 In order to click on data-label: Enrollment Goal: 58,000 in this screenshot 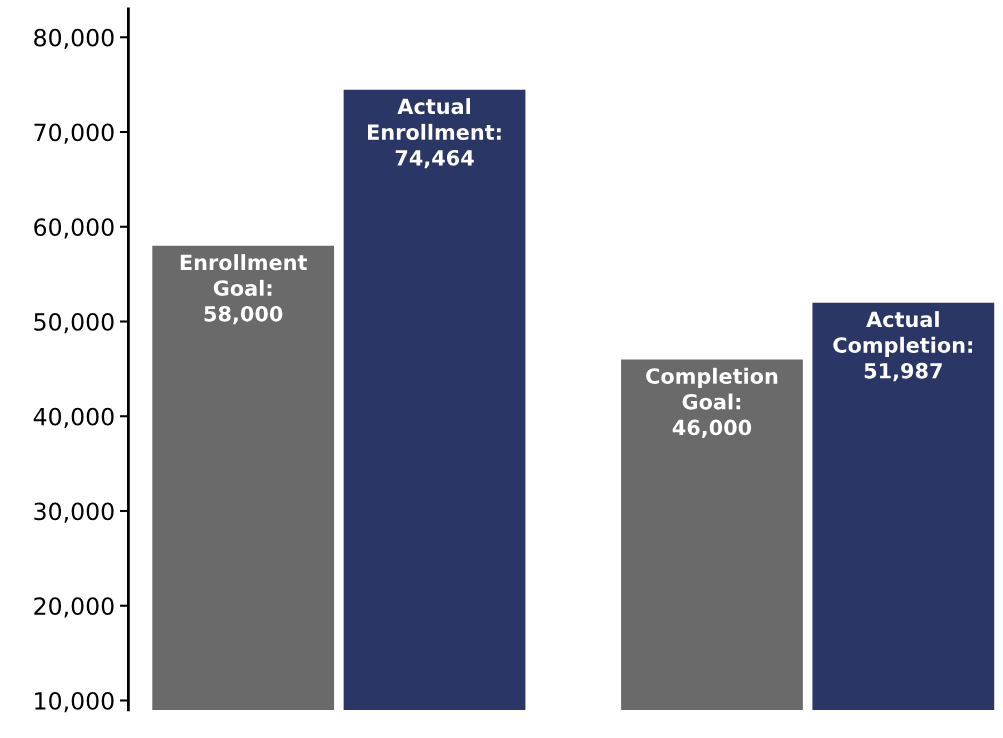, I will do `click(243, 289)`.